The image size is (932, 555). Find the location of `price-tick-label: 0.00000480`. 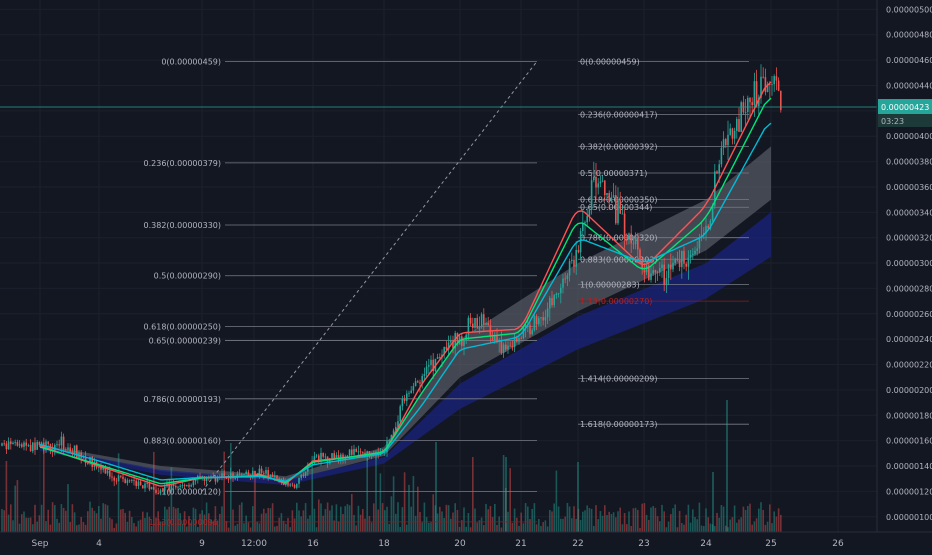

price-tick-label: 0.00000480 is located at coordinates (909, 35).